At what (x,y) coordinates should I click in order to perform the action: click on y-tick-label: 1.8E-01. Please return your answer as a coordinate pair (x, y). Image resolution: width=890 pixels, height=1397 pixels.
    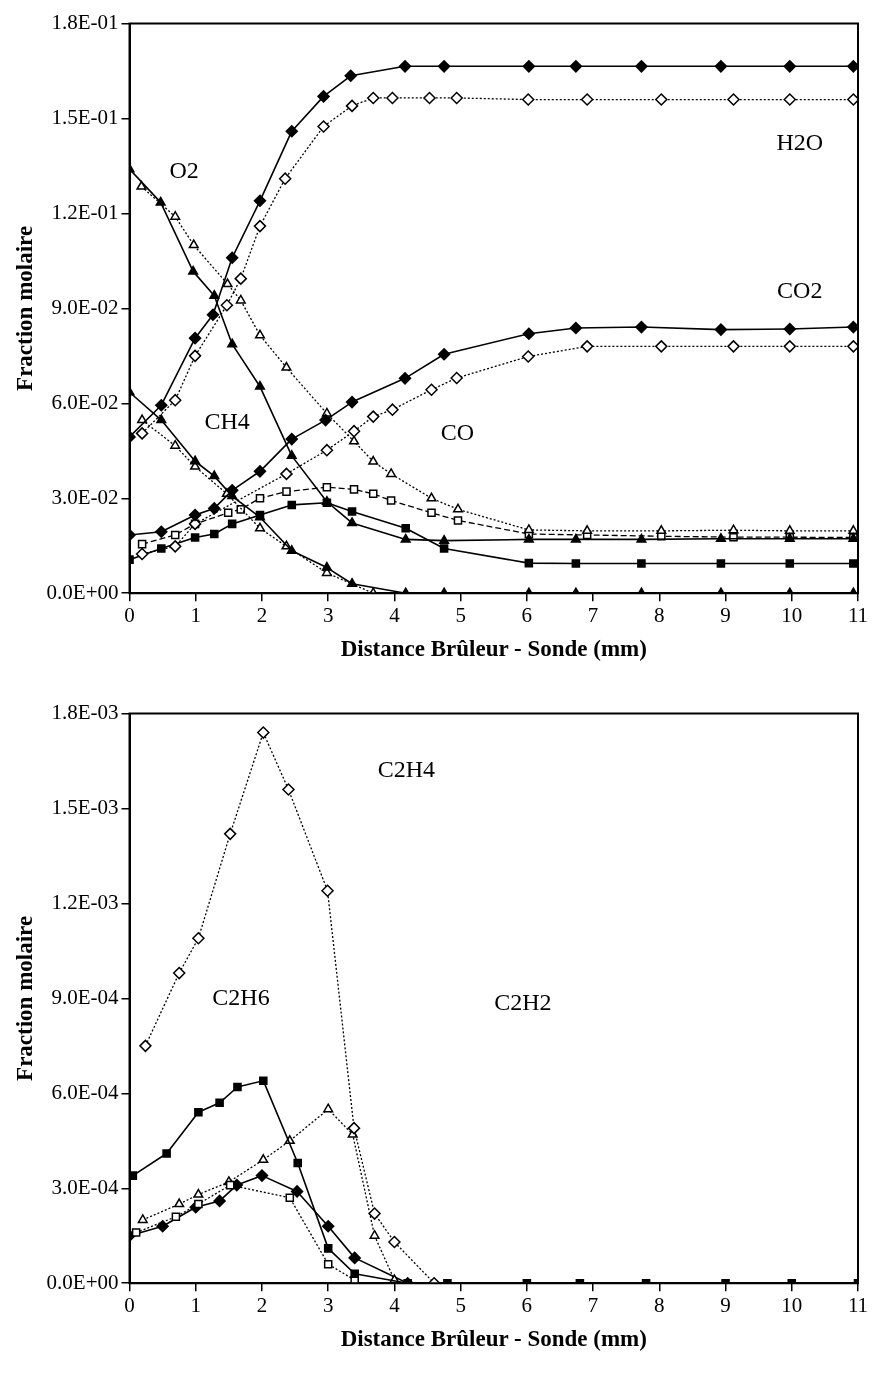
    Looking at the image, I should click on (85, 22).